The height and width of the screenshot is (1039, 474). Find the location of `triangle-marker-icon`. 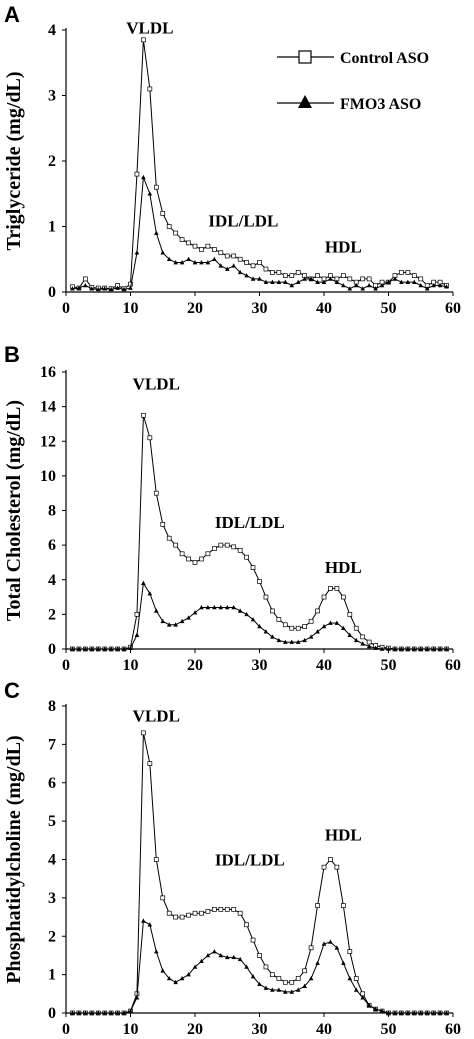

triangle-marker-icon is located at coordinates (305, 101).